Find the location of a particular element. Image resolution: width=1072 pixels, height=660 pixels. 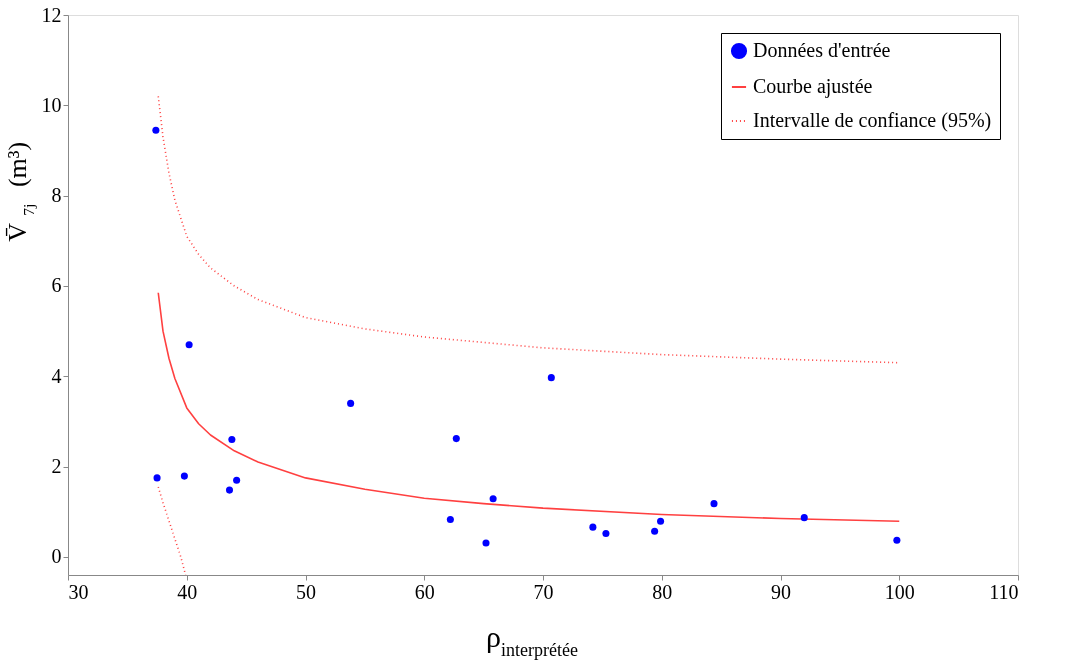

line-series is located at coordinates (172, 530).